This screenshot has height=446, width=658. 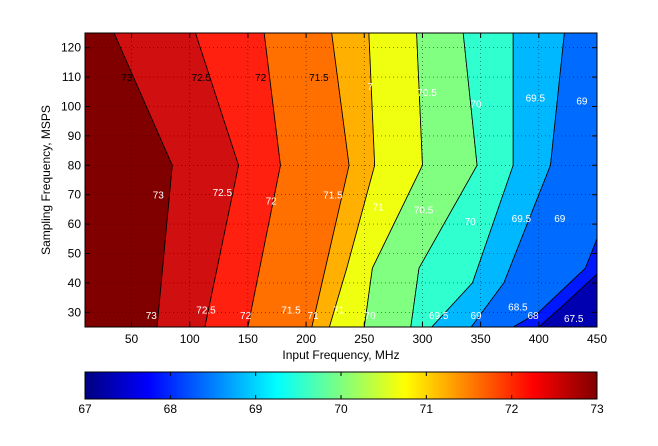 I want to click on colorbar-tick-label: 69, so click(x=256, y=409).